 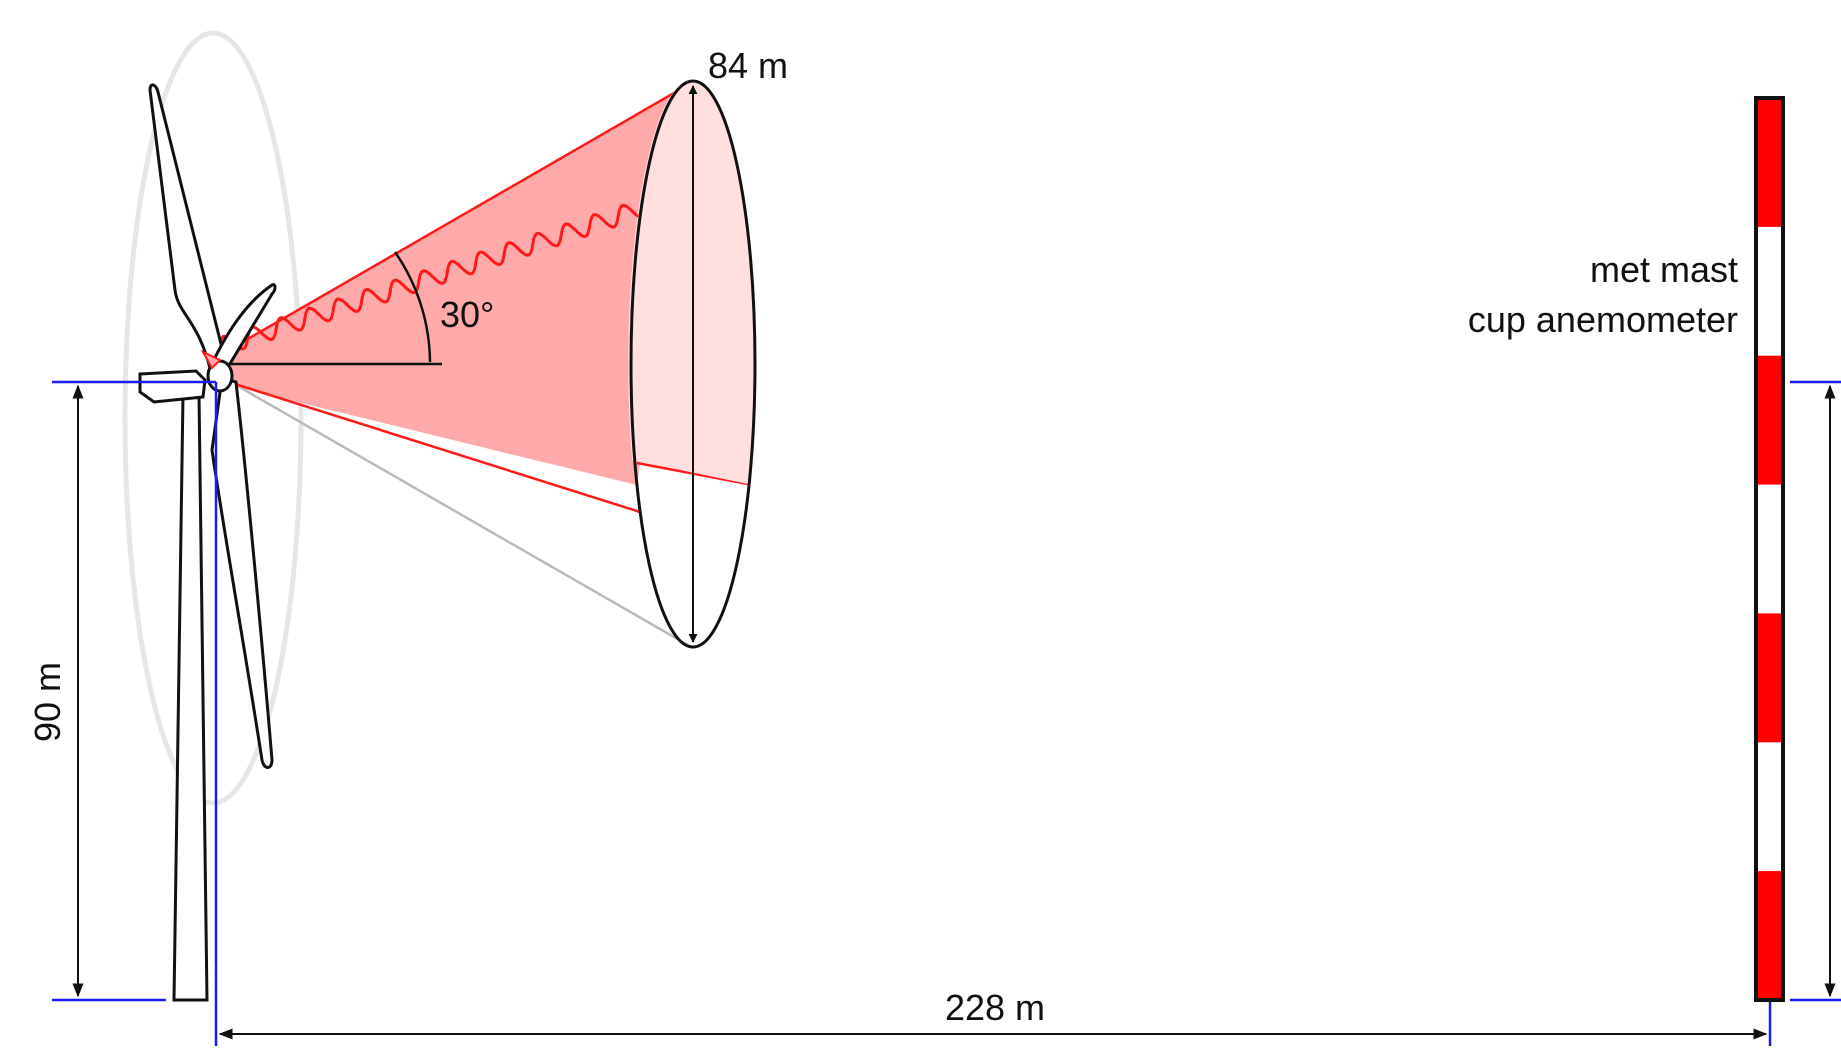 I want to click on cup-anemometer-label: cup anemometer, so click(x=1603, y=319).